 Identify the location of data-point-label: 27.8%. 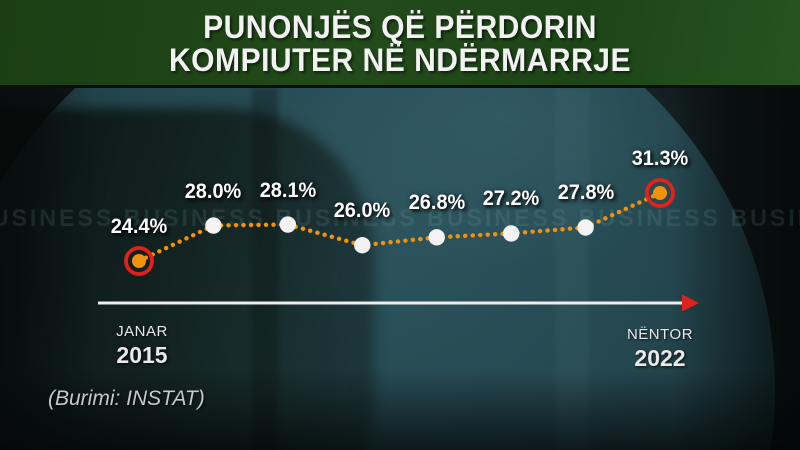
(585, 193).